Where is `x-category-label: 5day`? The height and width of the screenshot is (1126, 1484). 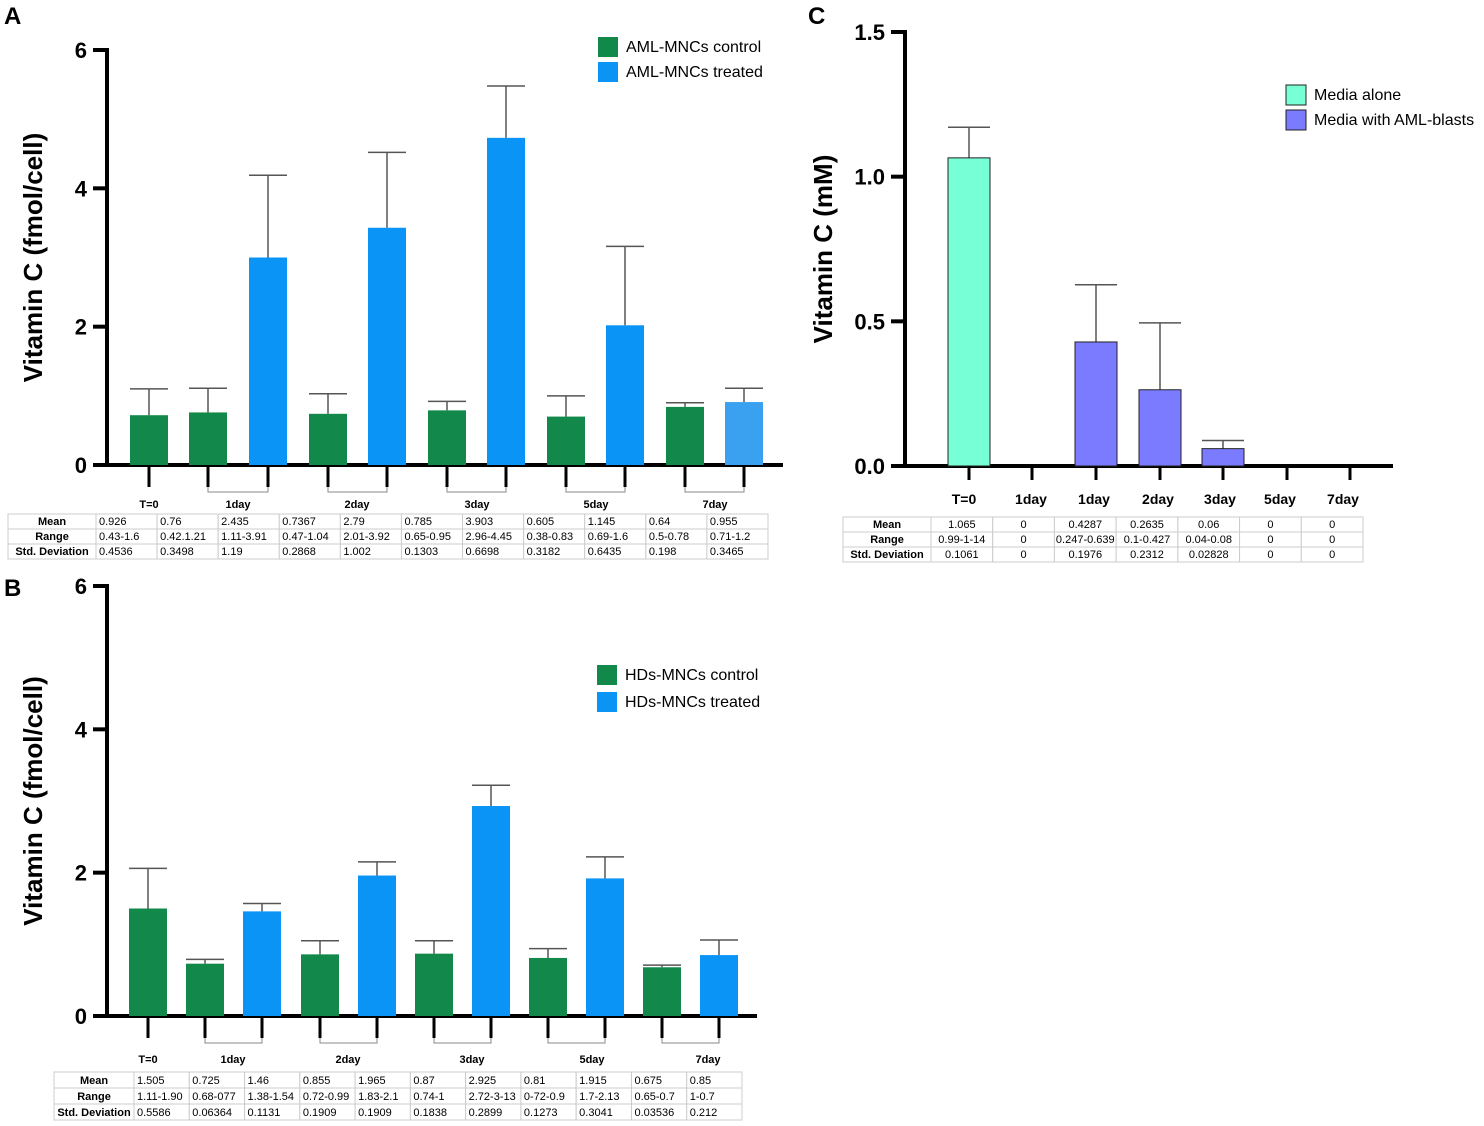 x-category-label: 5day is located at coordinates (592, 1060).